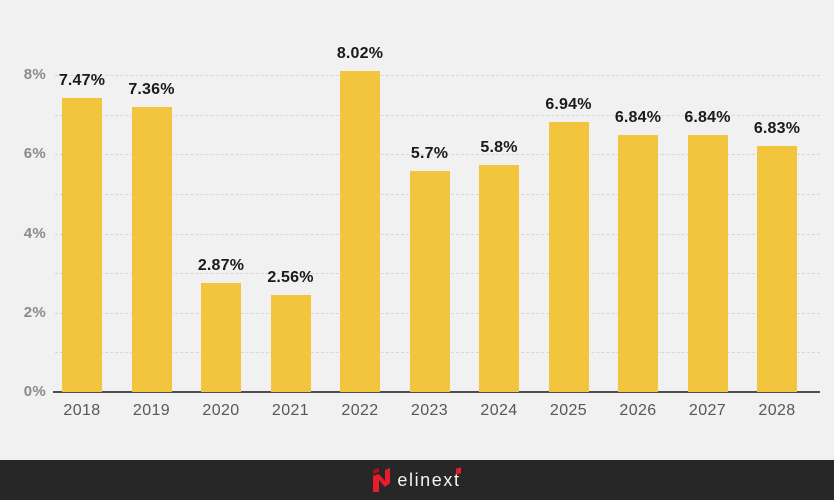 This screenshot has width=834, height=500. Describe the element at coordinates (290, 277) in the screenshot. I see `bar-value-label-2021: 2.56%` at that location.